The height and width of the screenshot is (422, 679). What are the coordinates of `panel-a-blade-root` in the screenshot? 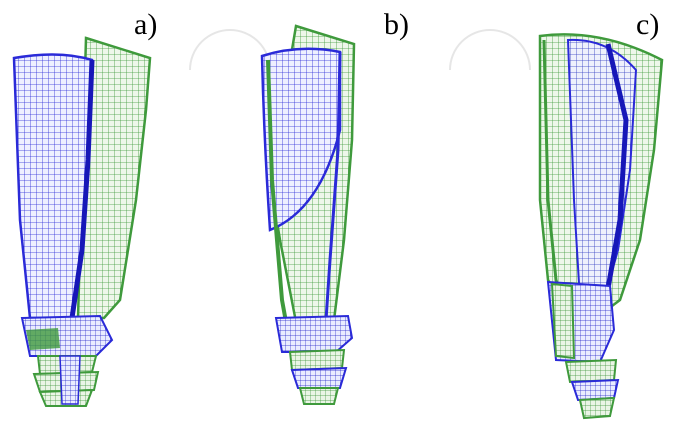 It's located at (67, 360).